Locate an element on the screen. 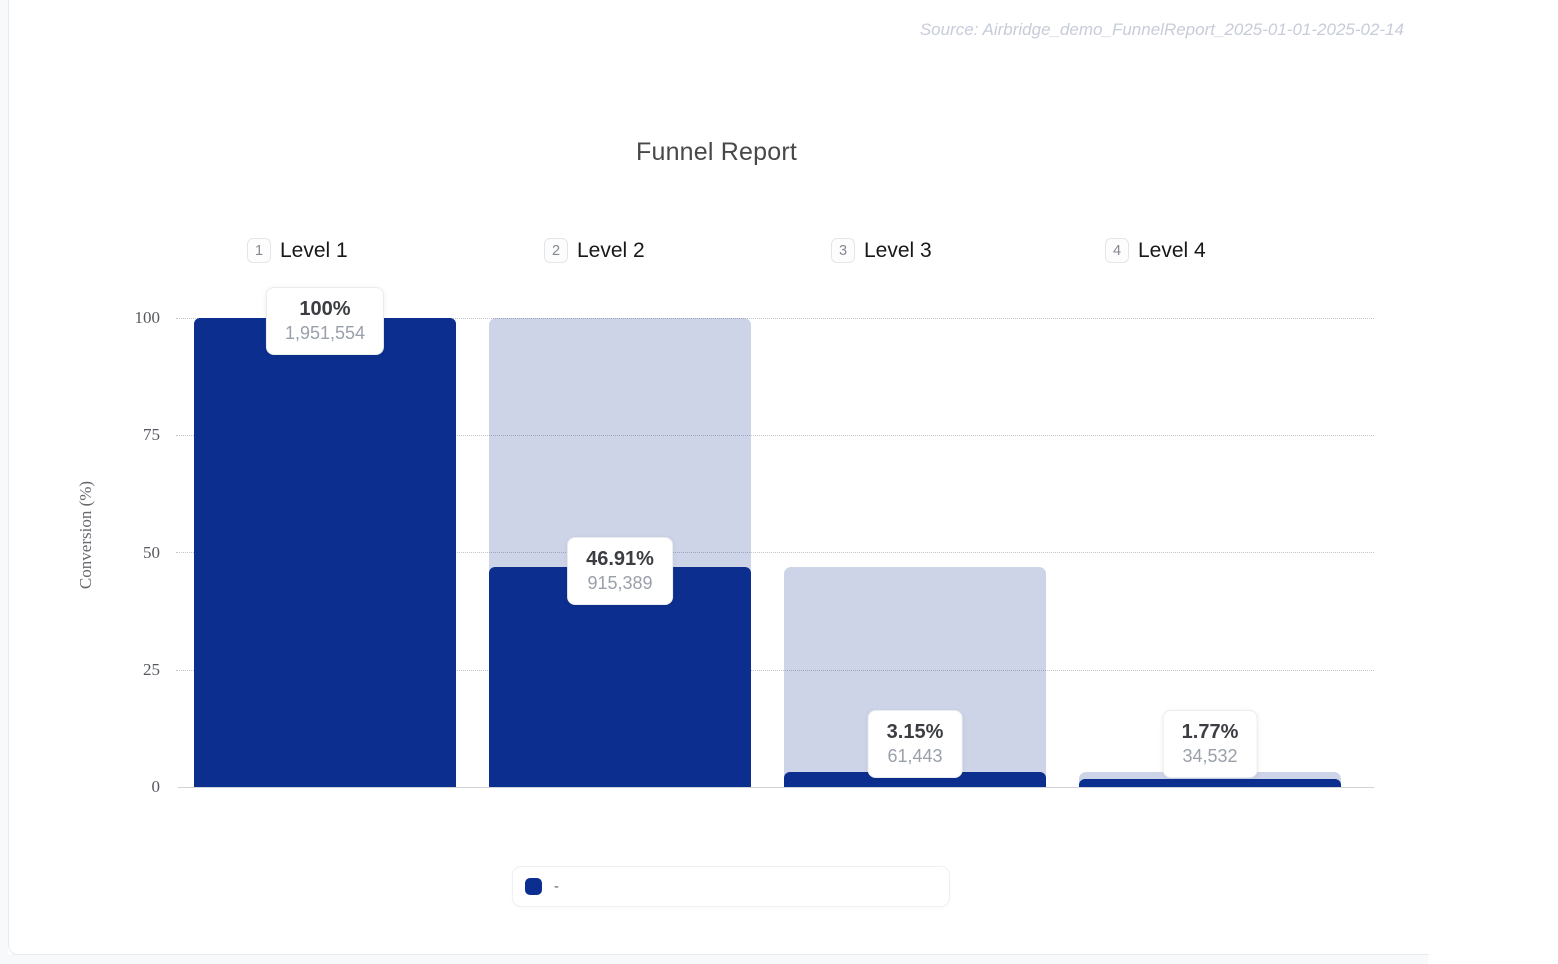  y-tick-0: 0 is located at coordinates (156, 786).